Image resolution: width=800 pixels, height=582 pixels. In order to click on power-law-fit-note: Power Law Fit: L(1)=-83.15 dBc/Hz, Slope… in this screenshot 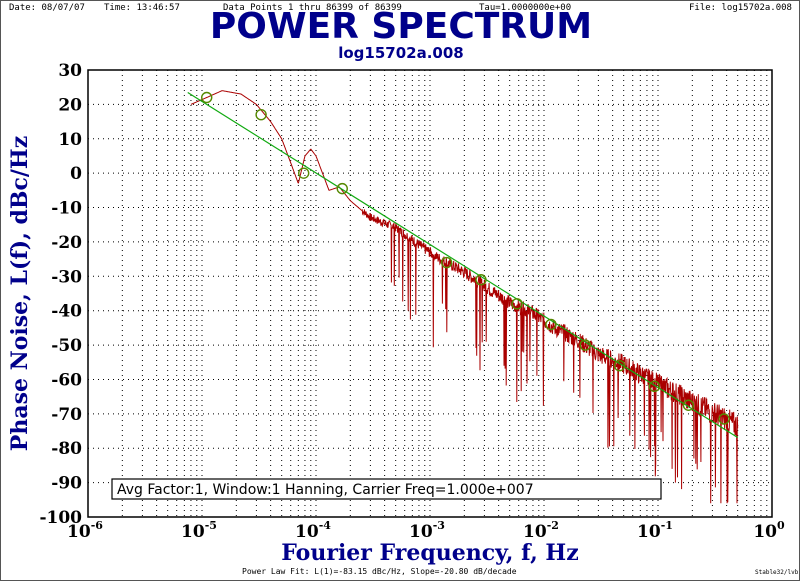, I will do `click(379, 571)`.